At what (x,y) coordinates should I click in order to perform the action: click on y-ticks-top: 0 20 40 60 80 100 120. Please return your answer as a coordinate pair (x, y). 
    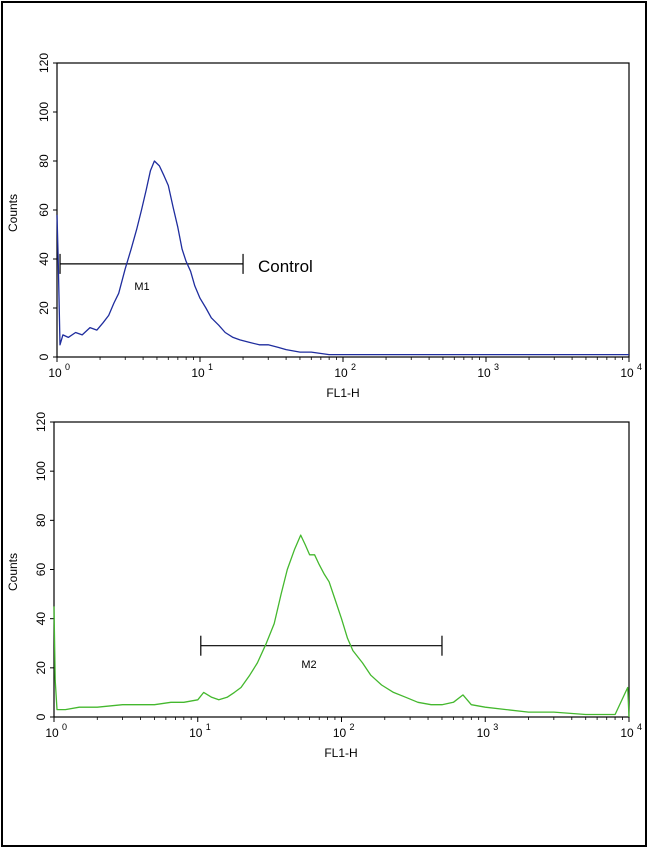
    Looking at the image, I should click on (47, 206).